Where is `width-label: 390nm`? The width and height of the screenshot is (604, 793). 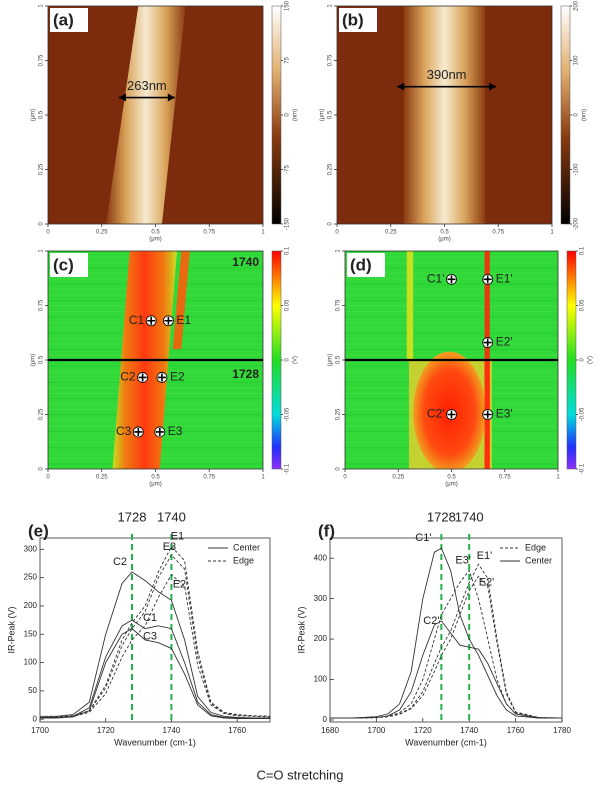
width-label: 390nm is located at coordinates (447, 74).